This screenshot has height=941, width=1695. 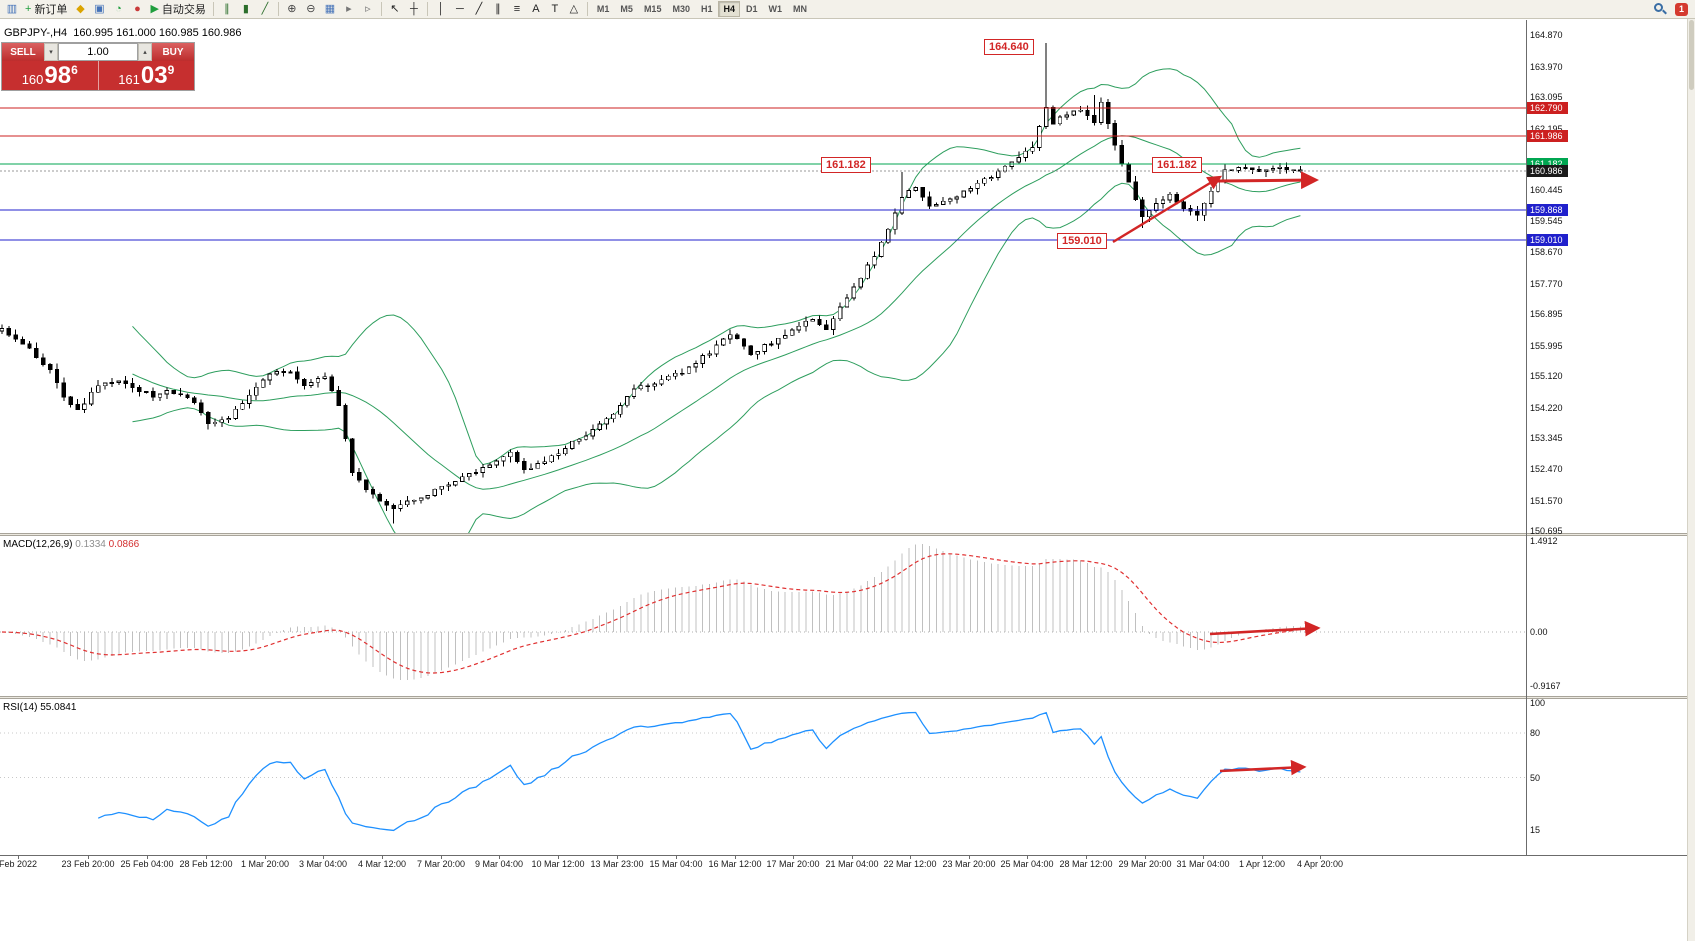 I want to click on volume-decrease-button: ▾, so click(x=51, y=52).